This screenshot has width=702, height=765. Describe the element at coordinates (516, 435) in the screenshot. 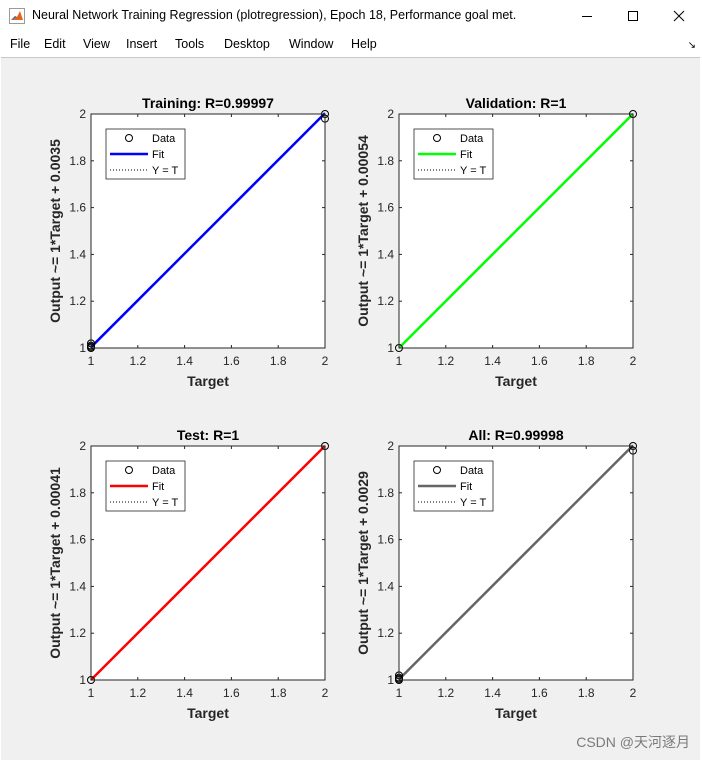

I see `plot-title: All: R=0.99998` at that location.